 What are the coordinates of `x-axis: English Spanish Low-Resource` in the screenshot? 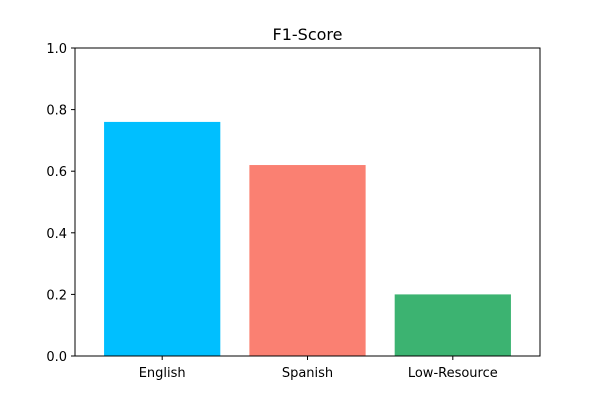 It's located at (318, 368).